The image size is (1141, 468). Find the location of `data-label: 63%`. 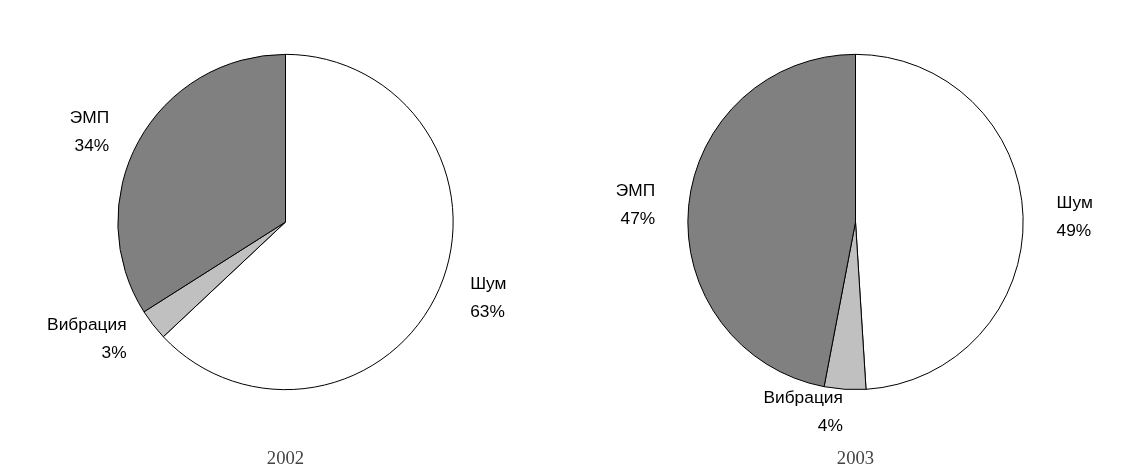

data-label: 63% is located at coordinates (487, 311).